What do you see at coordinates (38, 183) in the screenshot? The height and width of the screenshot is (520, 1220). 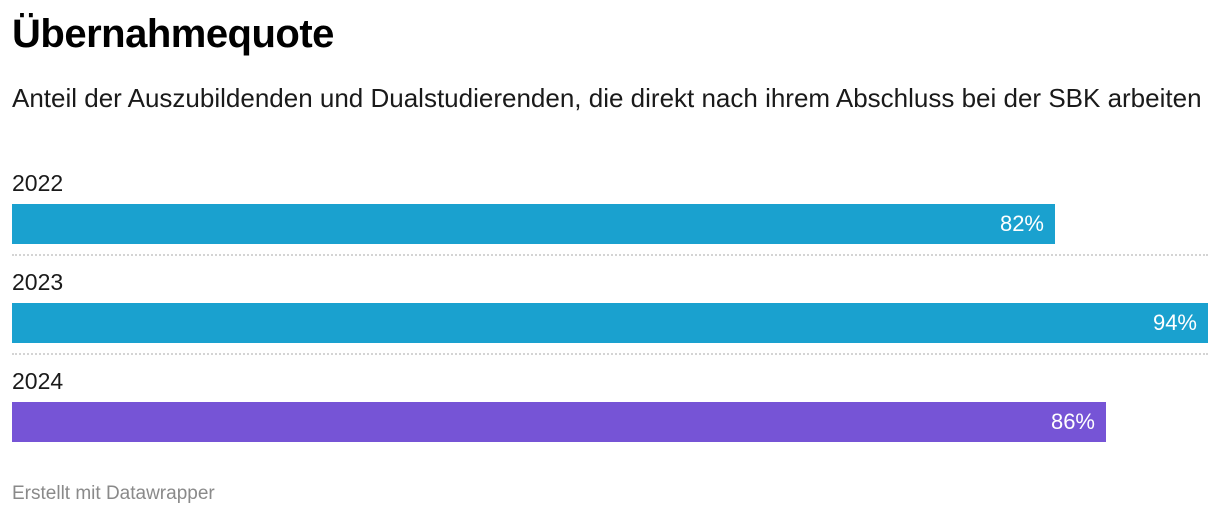 I see `category-label: 2022` at bounding box center [38, 183].